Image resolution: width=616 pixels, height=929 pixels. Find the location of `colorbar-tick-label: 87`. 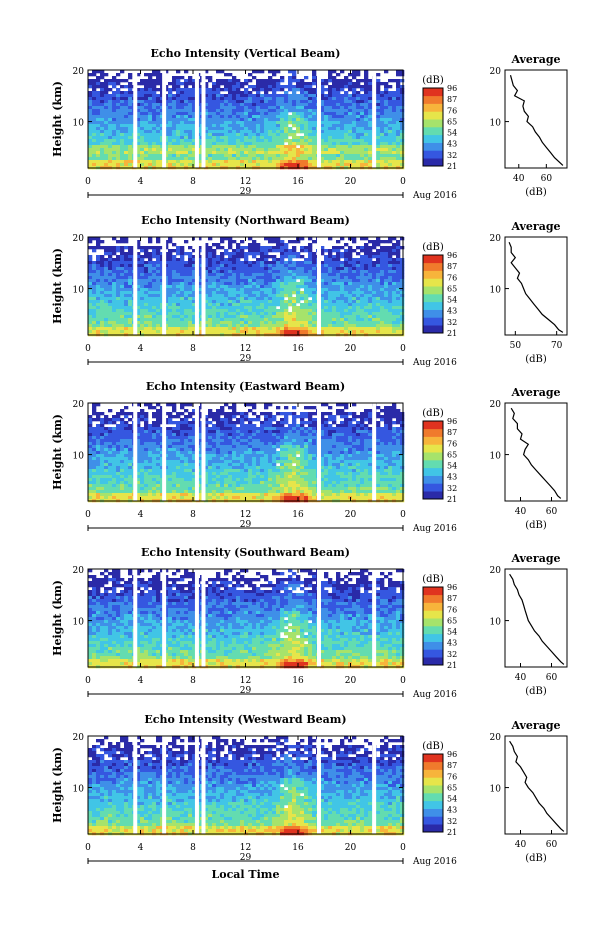

colorbar-tick-label: 87 is located at coordinates (452, 266).